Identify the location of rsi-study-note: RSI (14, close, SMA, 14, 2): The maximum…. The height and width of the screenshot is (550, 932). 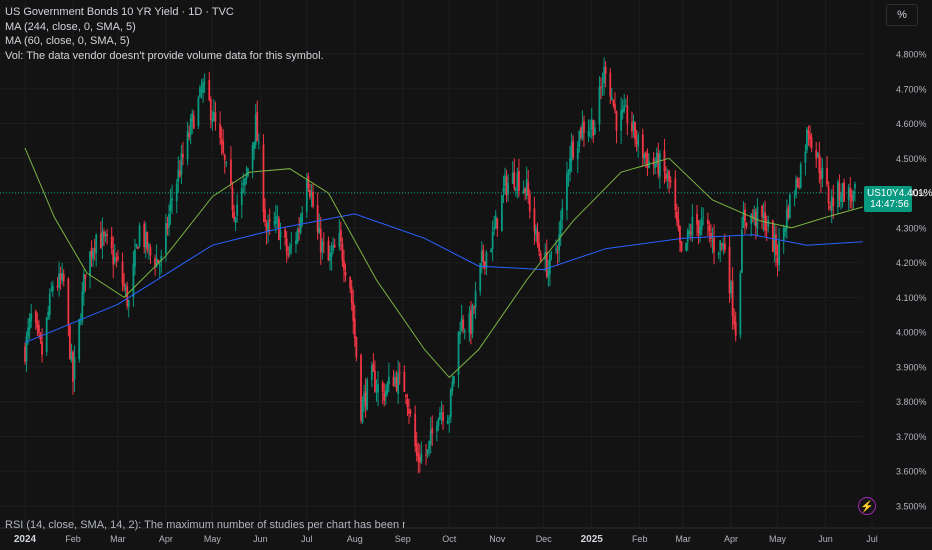
(205, 525).